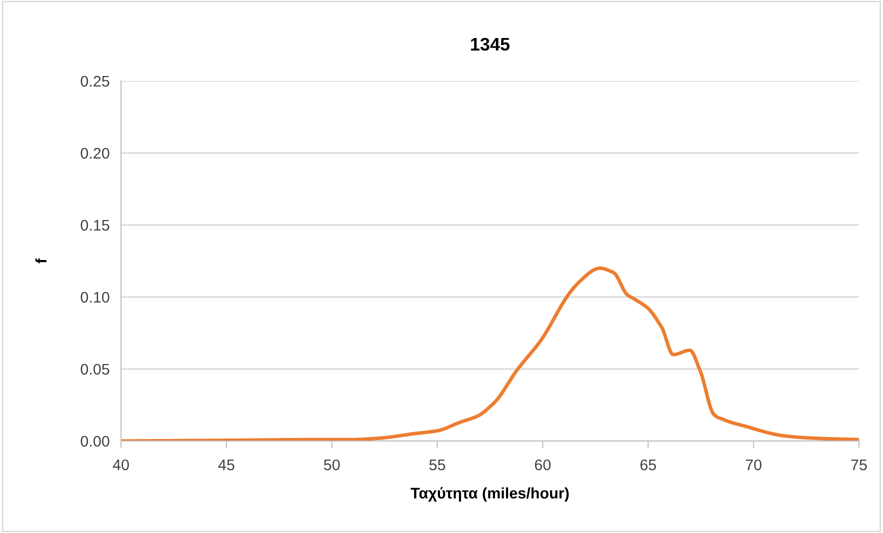 Image resolution: width=883 pixels, height=533 pixels. What do you see at coordinates (95, 153) in the screenshot?
I see `y-tick-label: 0.20` at bounding box center [95, 153].